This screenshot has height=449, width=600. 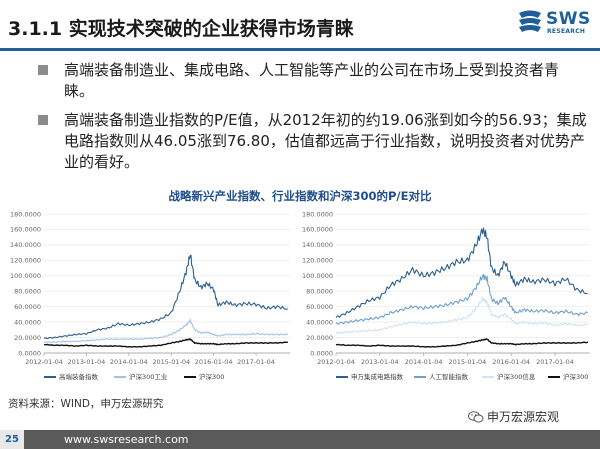 What do you see at coordinates (566, 31) in the screenshot?
I see `logo-subtext: RESEARCH` at bounding box center [566, 31].